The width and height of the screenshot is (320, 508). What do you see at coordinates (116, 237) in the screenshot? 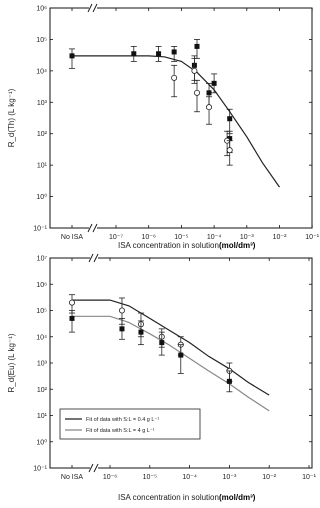
I see `x-tick-label: 10⁻⁷` at bounding box center [116, 237].